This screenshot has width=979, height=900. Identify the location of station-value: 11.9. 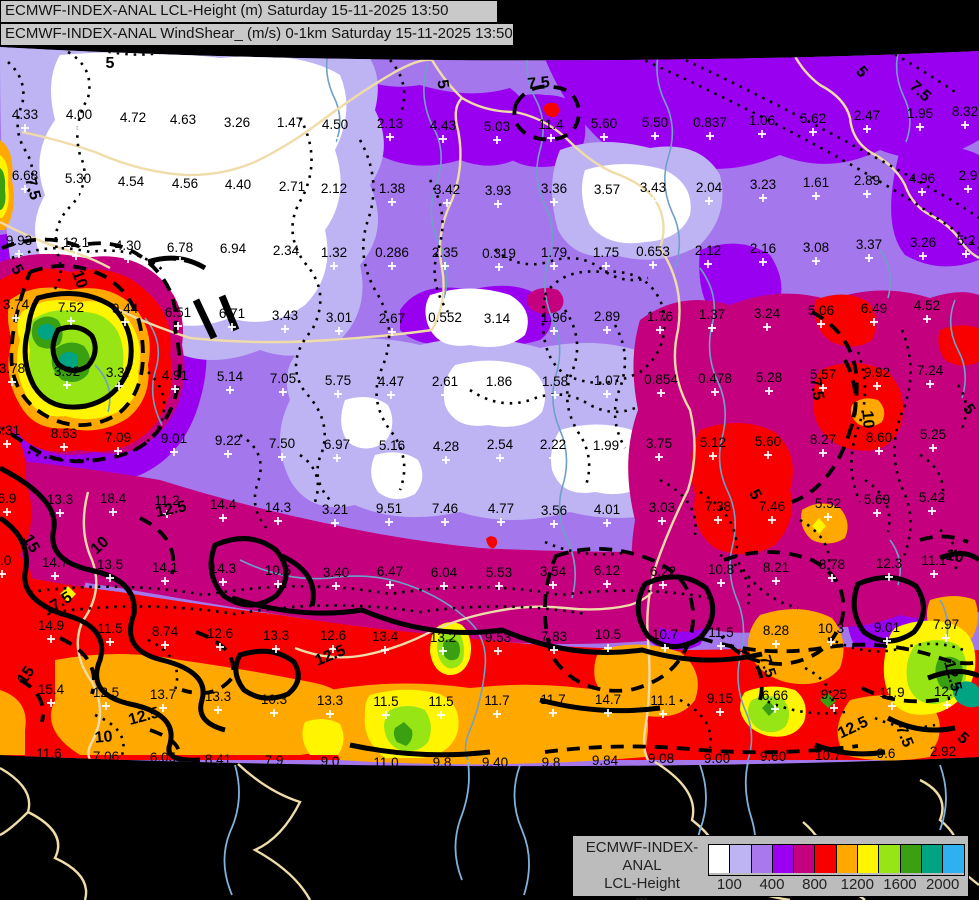
(891, 692).